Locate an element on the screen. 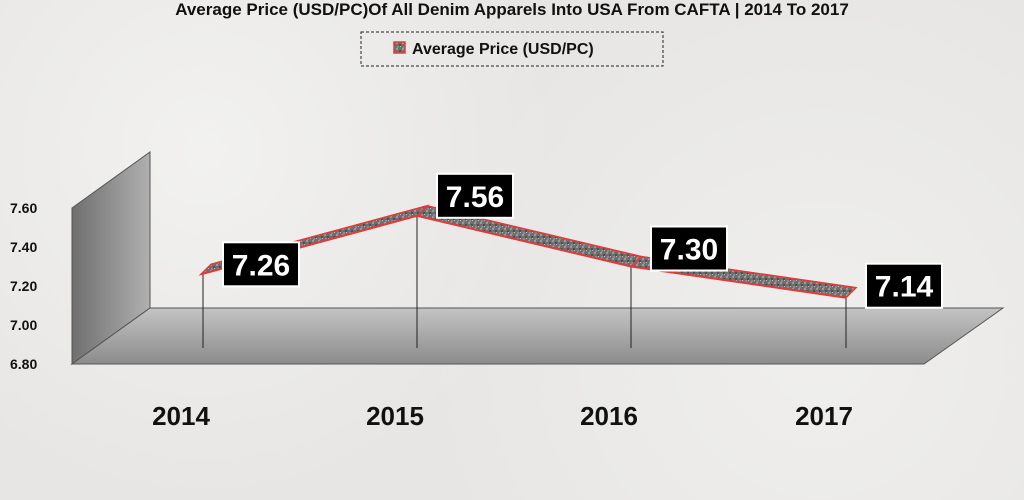 The width and height of the screenshot is (1024, 500). data-label-text: 7.56 is located at coordinates (475, 197).